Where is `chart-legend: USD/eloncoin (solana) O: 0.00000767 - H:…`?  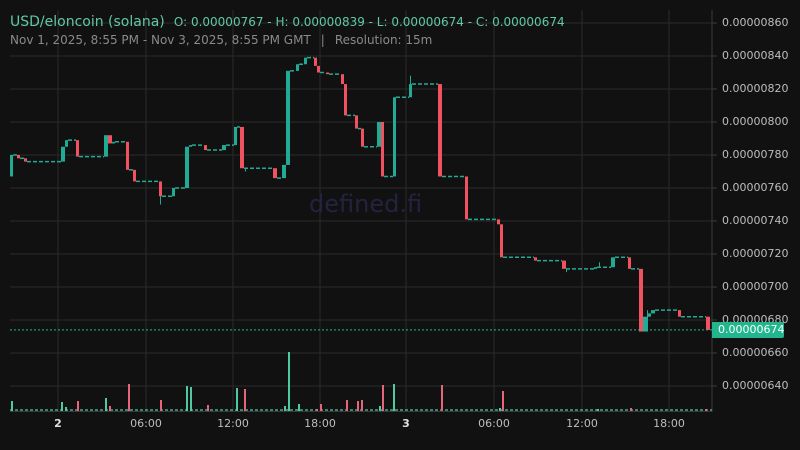 chart-legend: USD/eloncoin (solana) O: 0.00000767 - H:… is located at coordinates (287, 20).